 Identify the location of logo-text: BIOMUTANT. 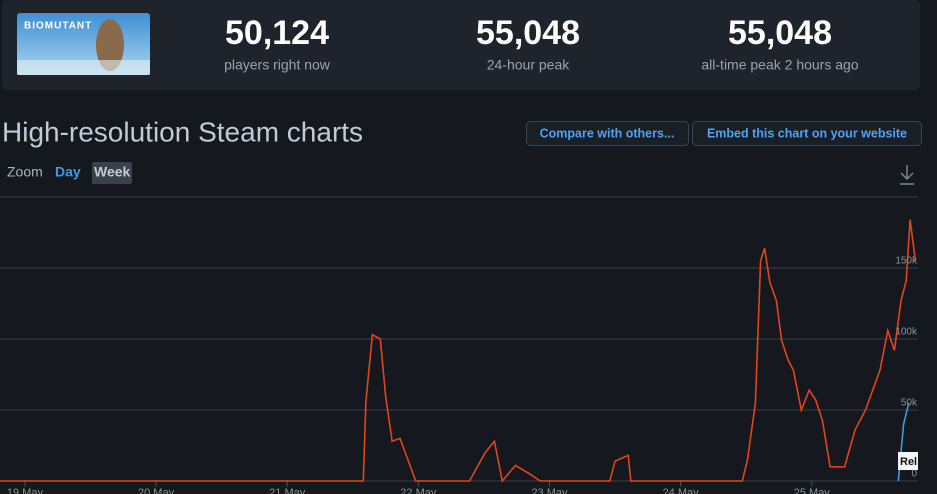
(58, 26).